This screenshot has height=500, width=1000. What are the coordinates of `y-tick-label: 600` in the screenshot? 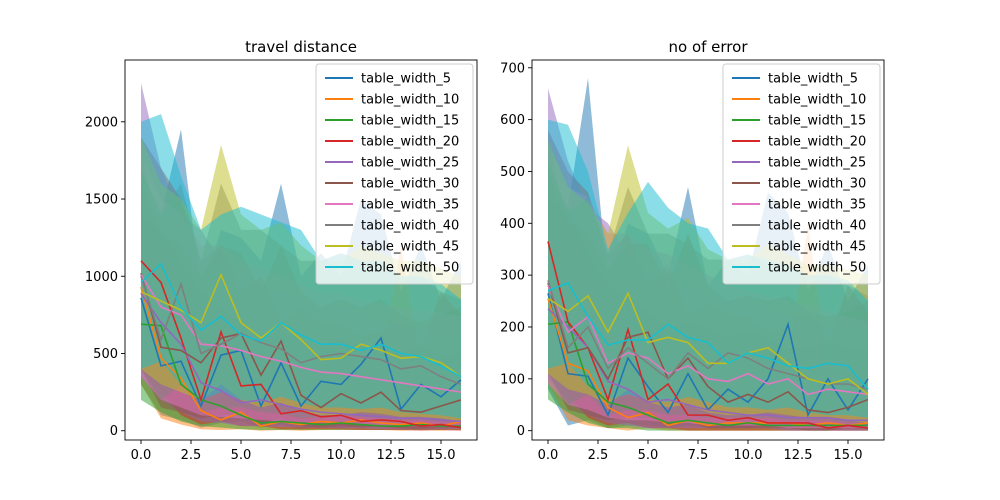 It's located at (512, 120).